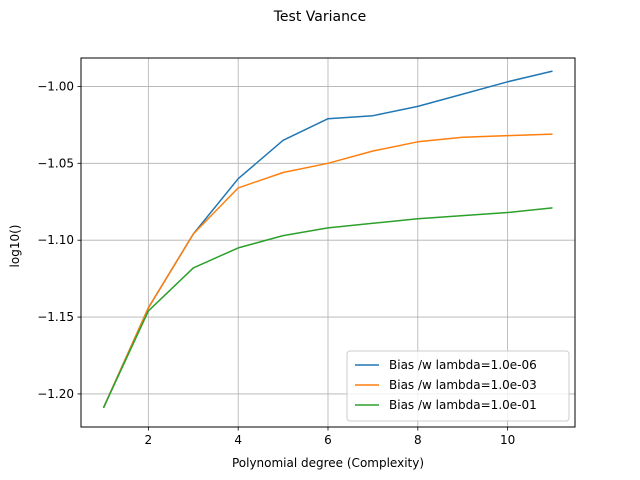  Describe the element at coordinates (149, 440) in the screenshot. I see `x-tick-label: 2` at that location.